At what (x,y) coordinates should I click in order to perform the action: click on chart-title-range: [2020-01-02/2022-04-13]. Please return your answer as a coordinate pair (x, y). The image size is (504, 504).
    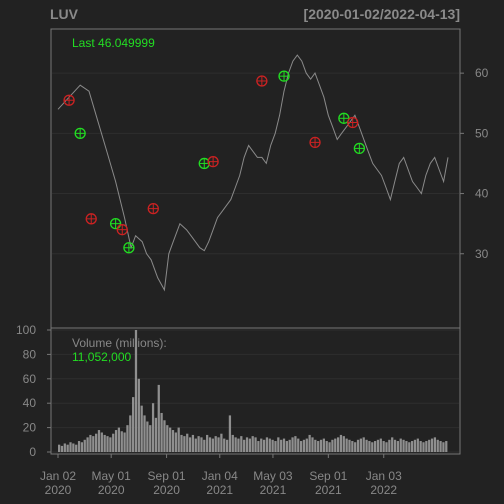
    Looking at the image, I should click on (382, 14).